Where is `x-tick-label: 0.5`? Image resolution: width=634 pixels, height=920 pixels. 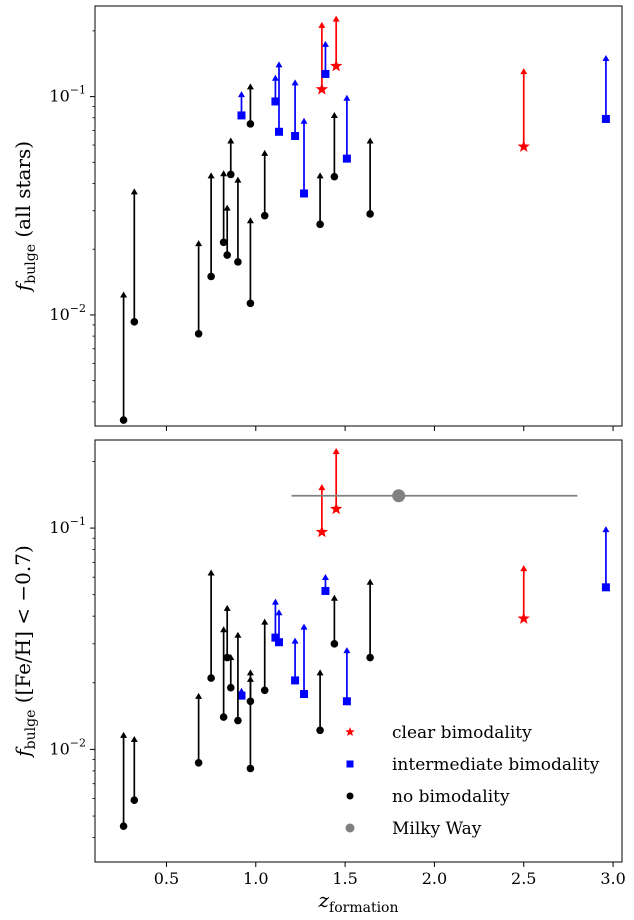 x-tick-label: 0.5 is located at coordinates (166, 878).